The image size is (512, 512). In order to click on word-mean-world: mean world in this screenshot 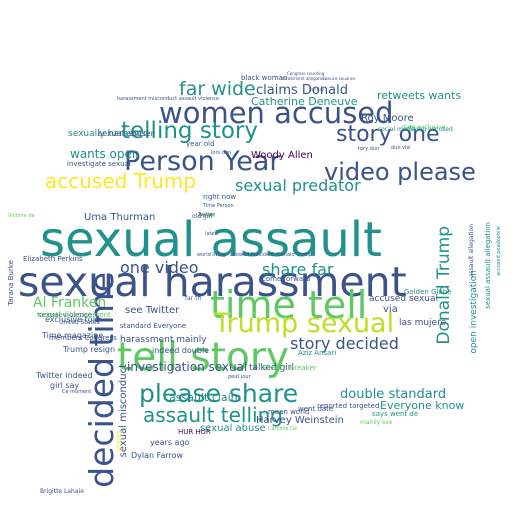, I will do `click(289, 412)`.